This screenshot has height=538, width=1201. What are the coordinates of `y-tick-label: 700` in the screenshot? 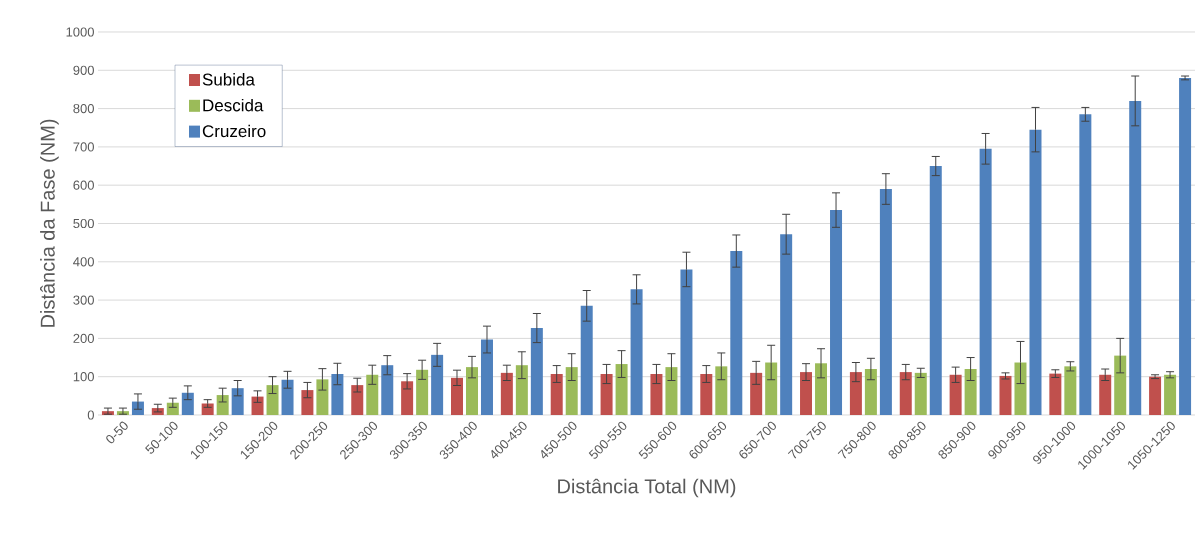 It's located at (83, 147).